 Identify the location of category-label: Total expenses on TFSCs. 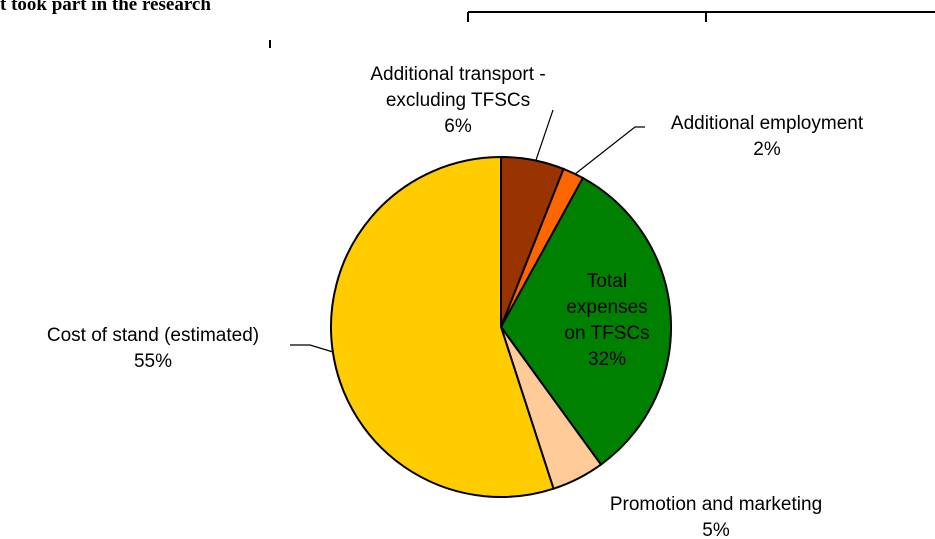
(607, 307).